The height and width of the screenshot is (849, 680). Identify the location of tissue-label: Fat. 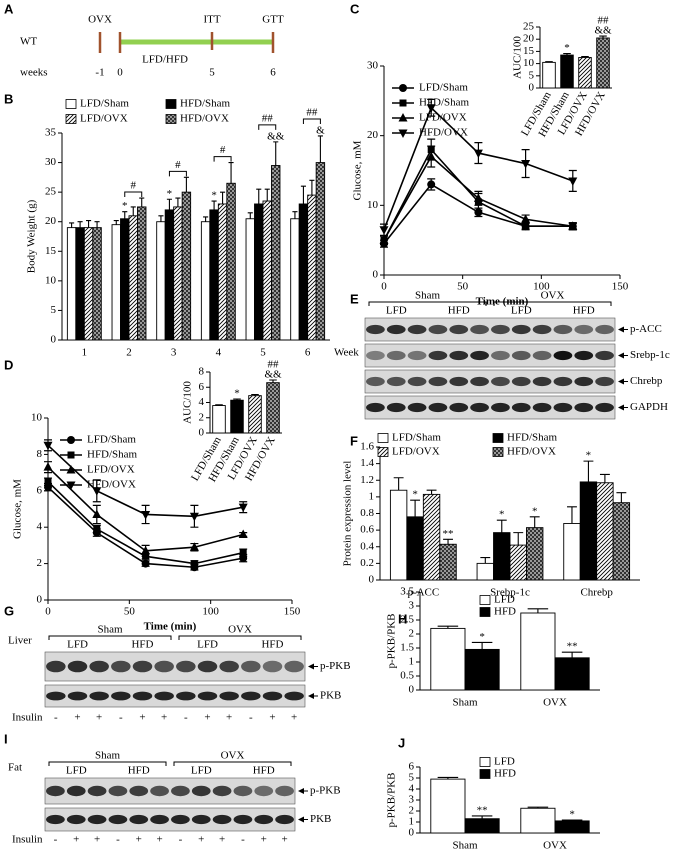
(15, 768).